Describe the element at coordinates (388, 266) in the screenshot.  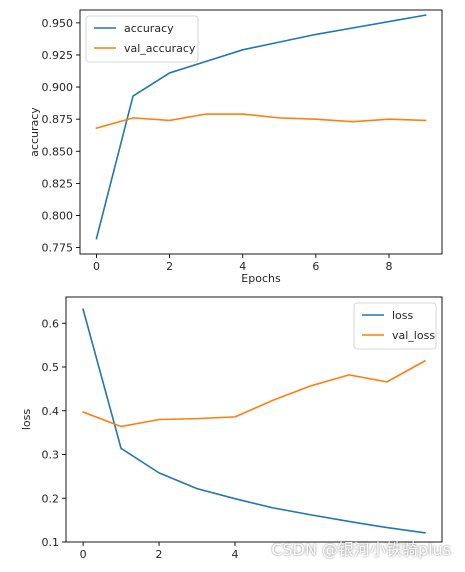
I see `x-tick-label: 8` at that location.